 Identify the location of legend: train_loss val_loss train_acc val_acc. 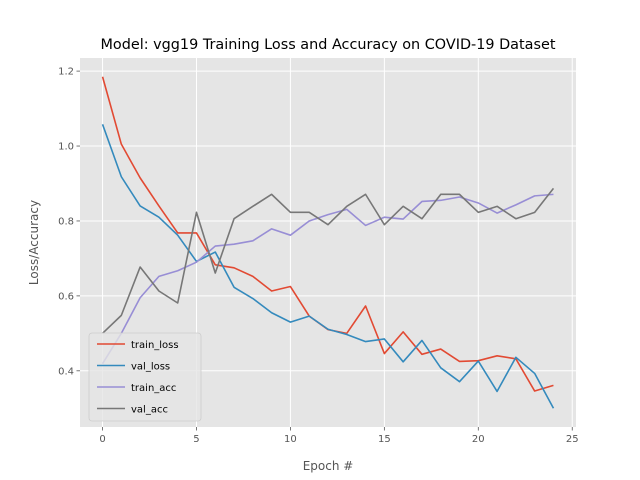
(145, 377).